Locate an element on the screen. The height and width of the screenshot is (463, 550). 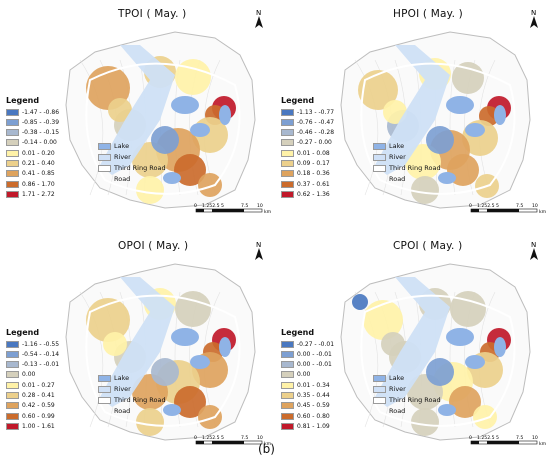
legend-label: -0.38 - -0.15 is located at coordinates (41, 133).